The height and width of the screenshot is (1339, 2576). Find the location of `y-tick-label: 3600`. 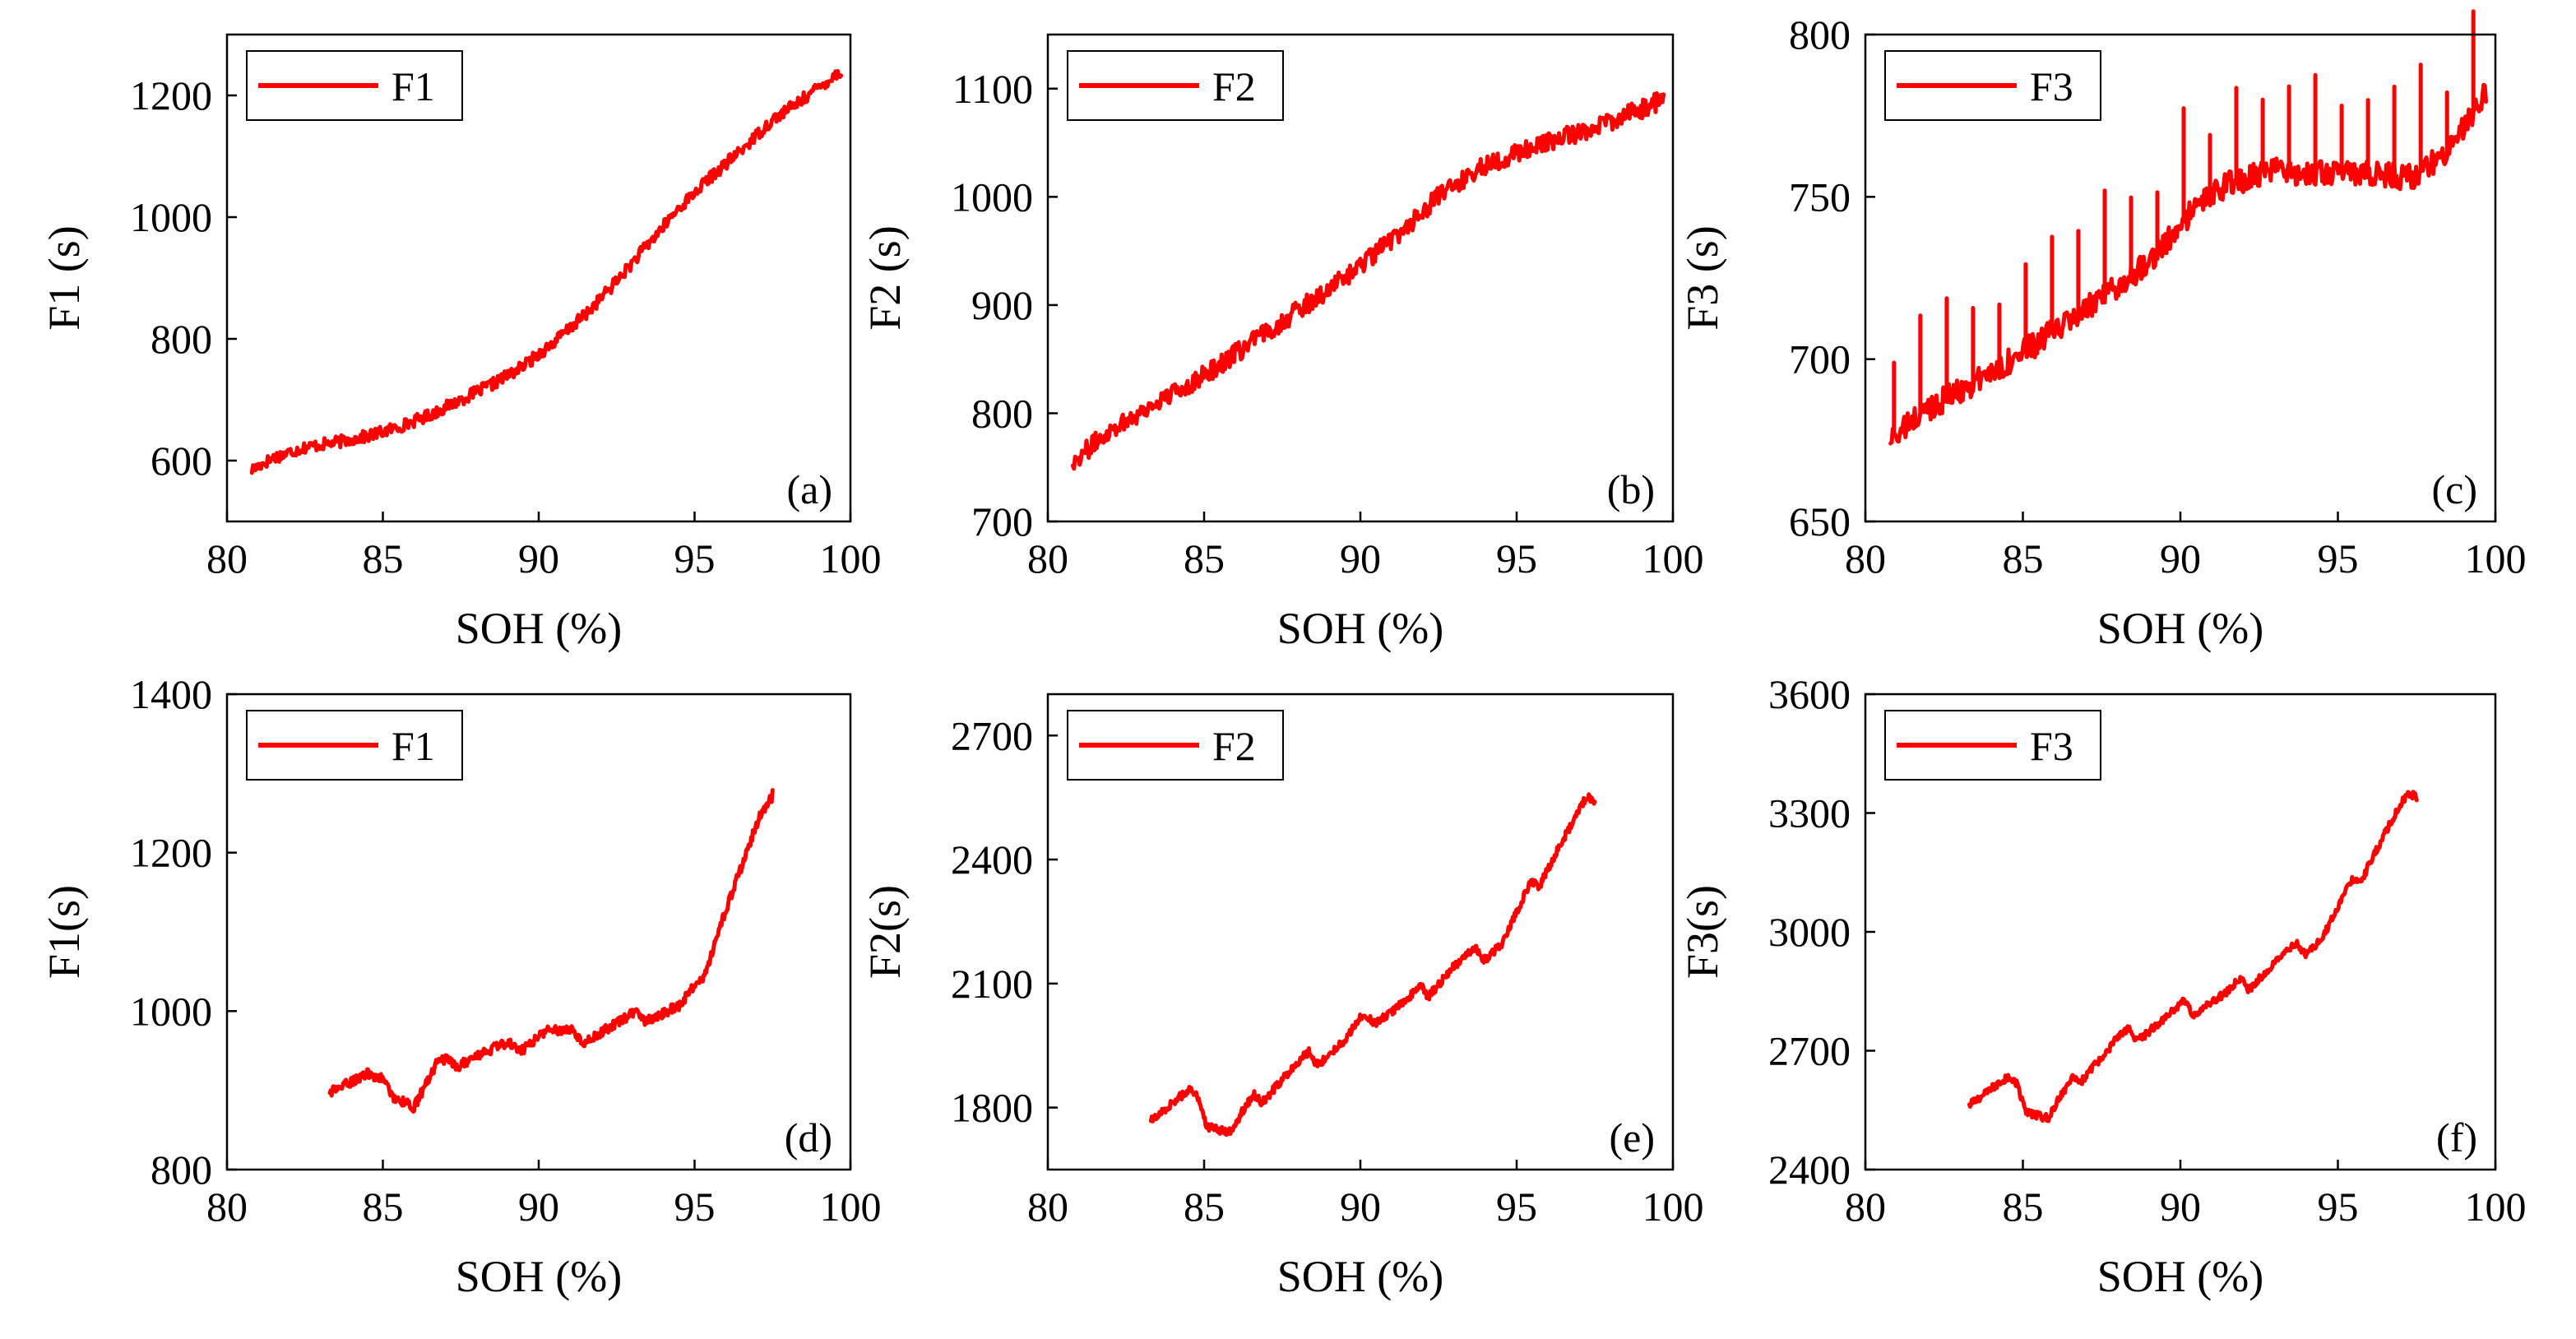

y-tick-label: 3600 is located at coordinates (1810, 694).